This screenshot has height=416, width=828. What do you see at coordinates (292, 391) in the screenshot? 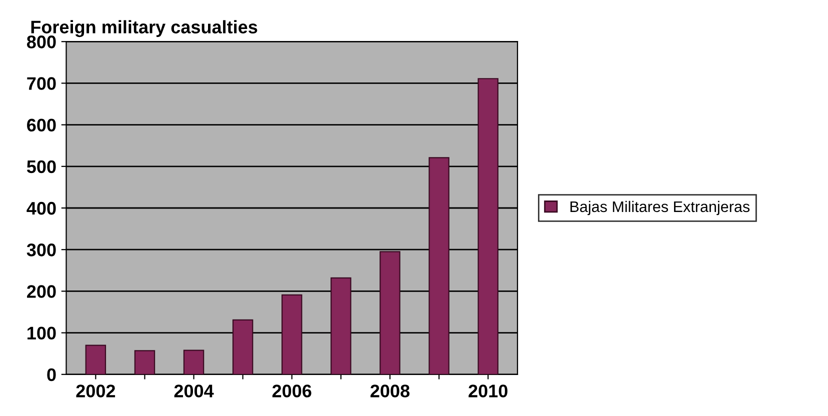
I see `x-tick-label: 2006` at bounding box center [292, 391].